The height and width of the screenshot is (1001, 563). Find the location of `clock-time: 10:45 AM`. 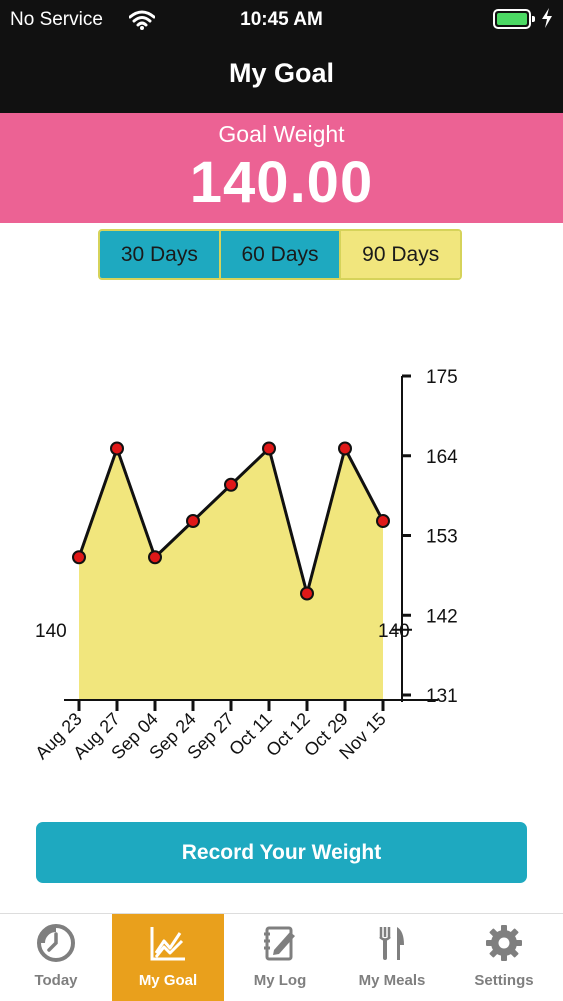

clock-time: 10:45 AM is located at coordinates (281, 19).